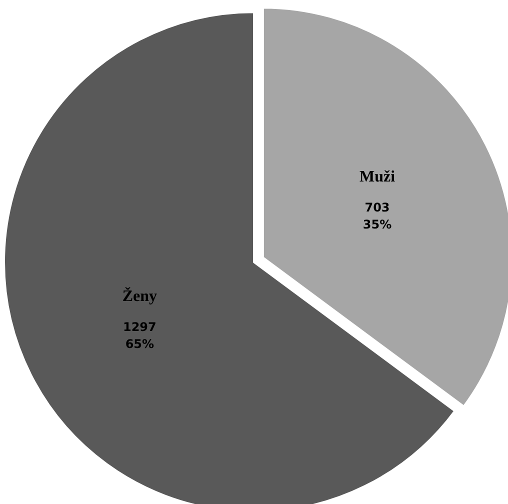 The height and width of the screenshot is (504, 508). I want to click on data-label: 1297 65%, so click(139, 336).